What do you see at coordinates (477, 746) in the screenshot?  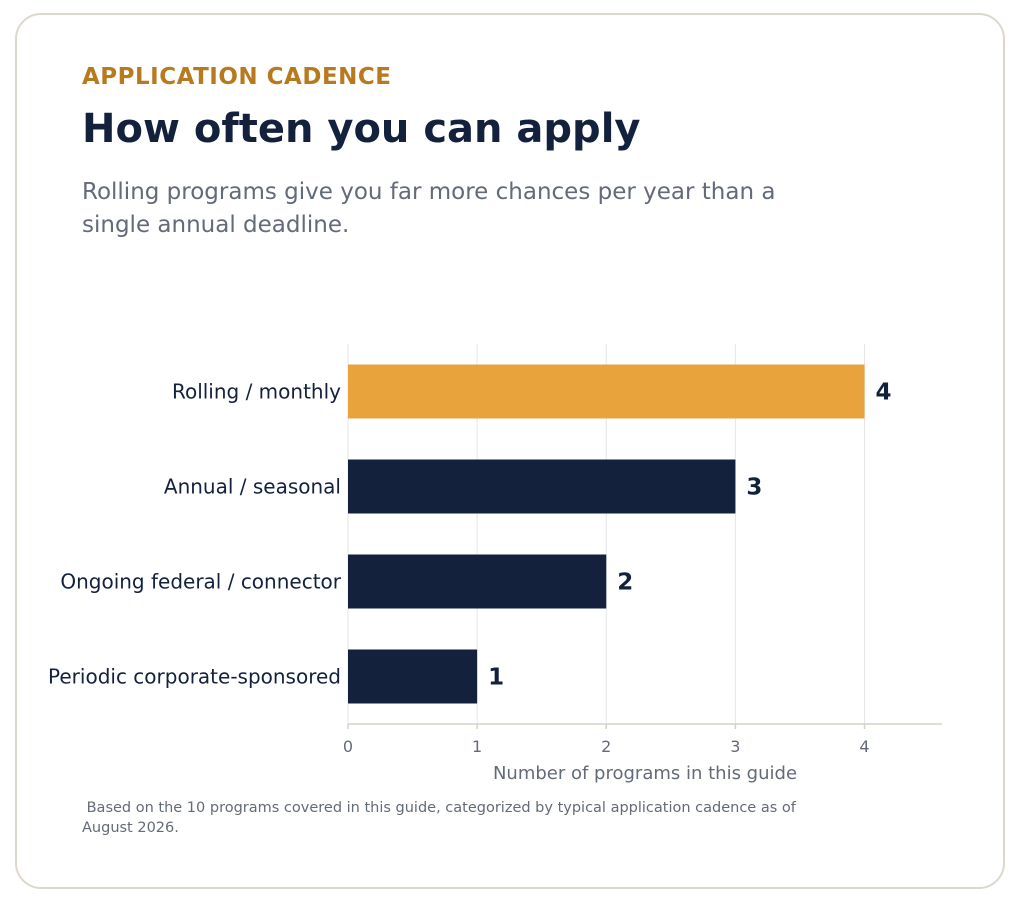 I see `x-tick-label: 1` at bounding box center [477, 746].